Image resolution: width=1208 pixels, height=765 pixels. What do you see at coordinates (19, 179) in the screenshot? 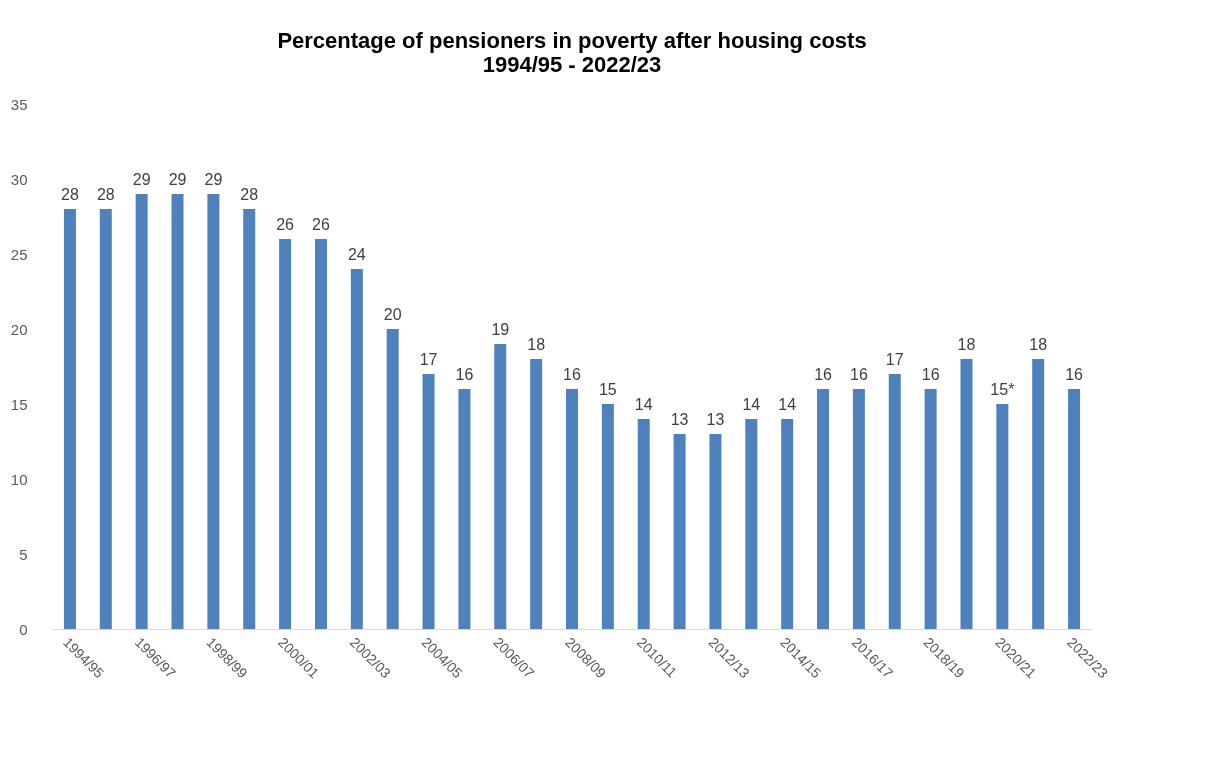
I see `y-tick-label: 30` at bounding box center [19, 179].